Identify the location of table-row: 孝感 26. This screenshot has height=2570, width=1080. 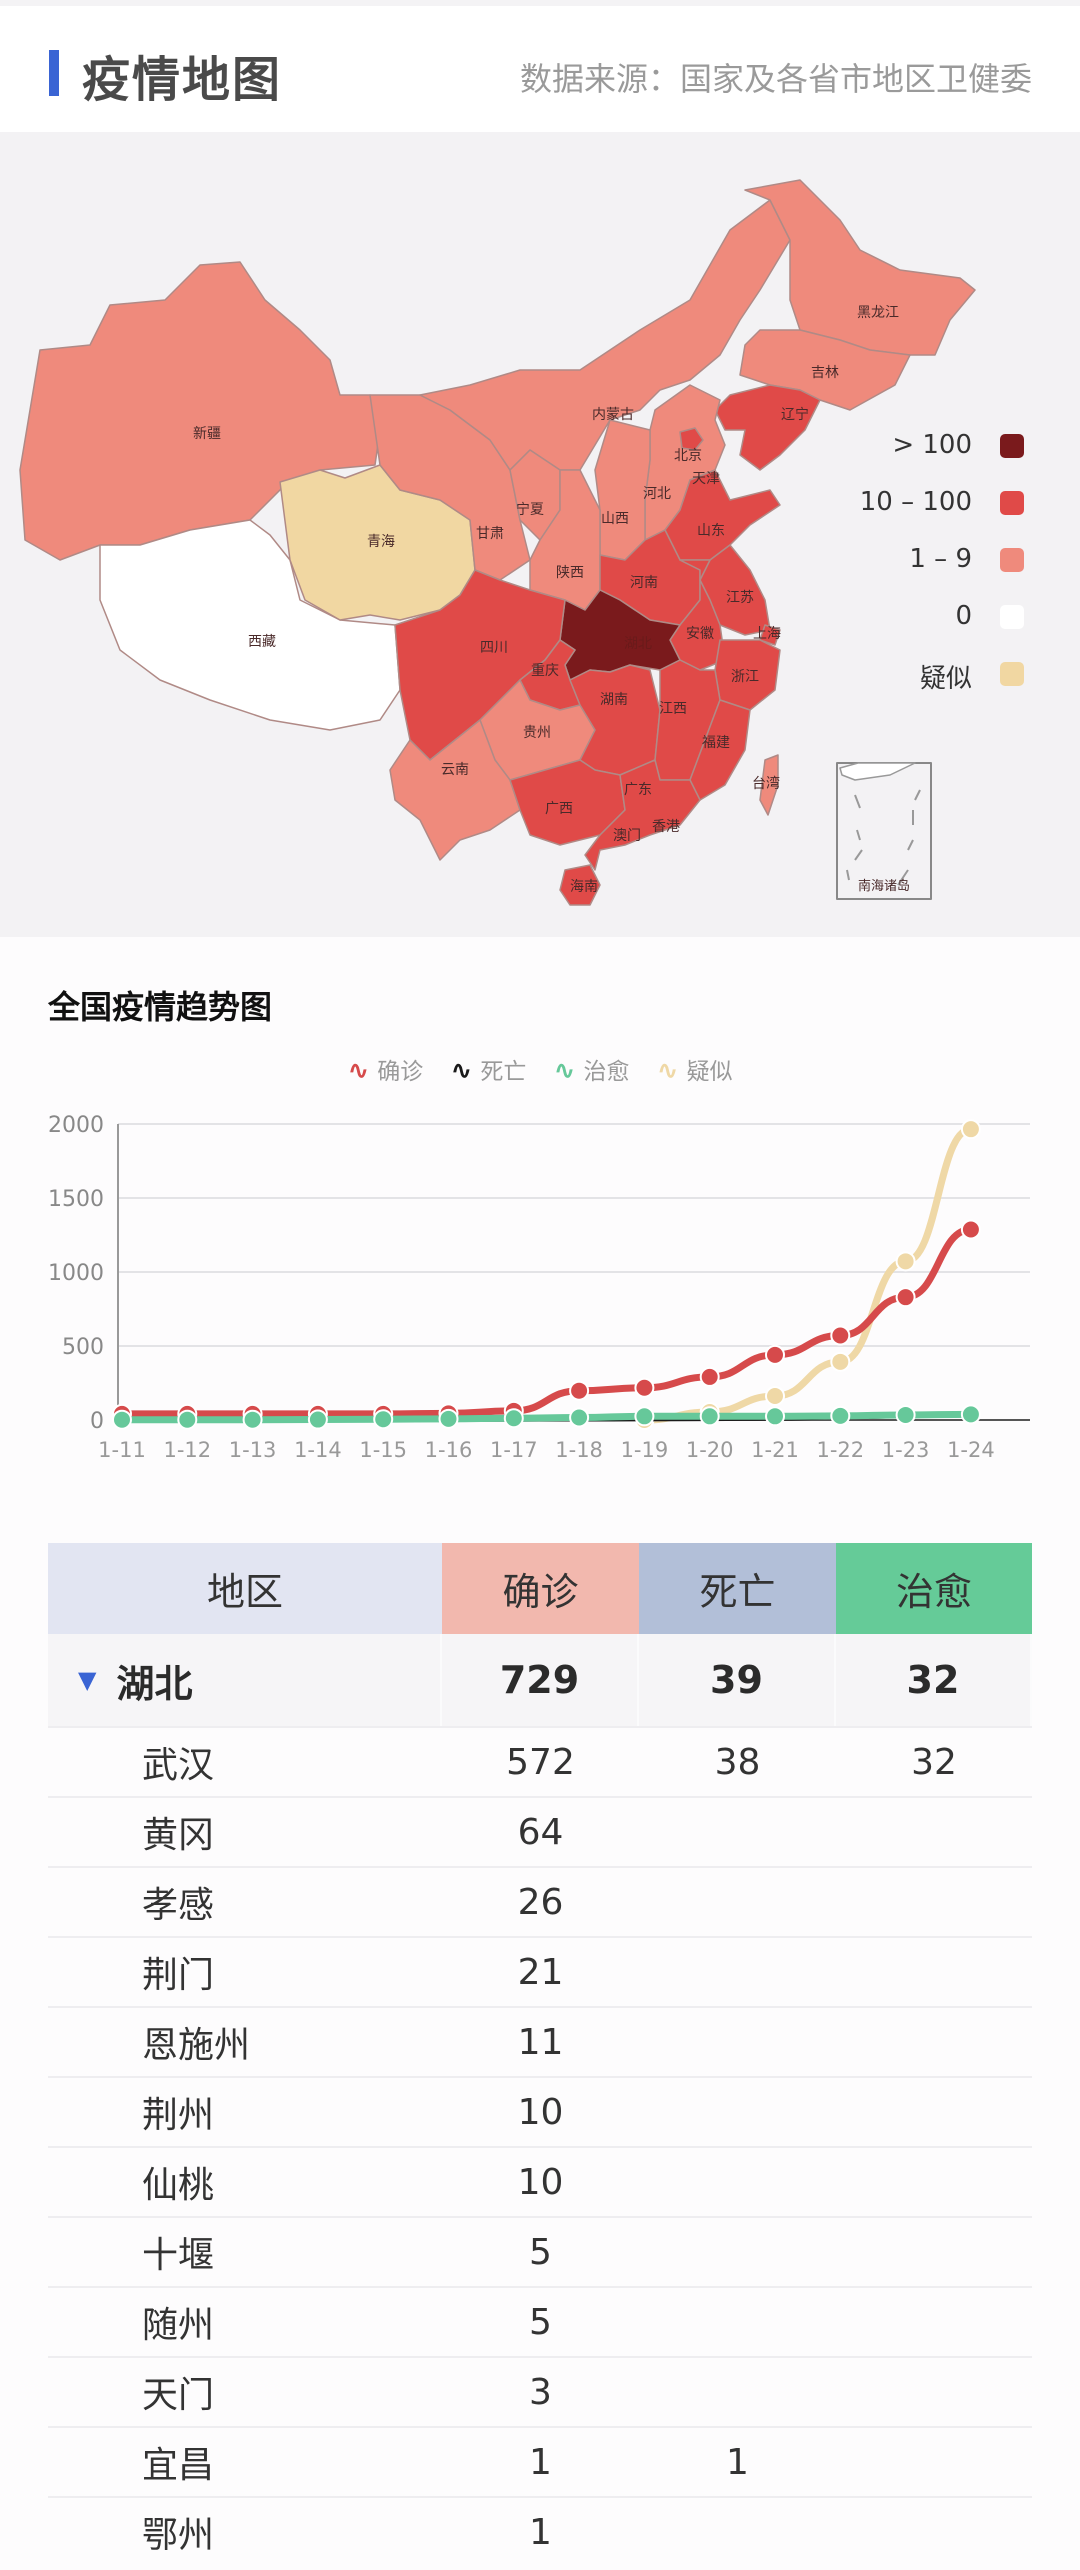
(540, 1901).